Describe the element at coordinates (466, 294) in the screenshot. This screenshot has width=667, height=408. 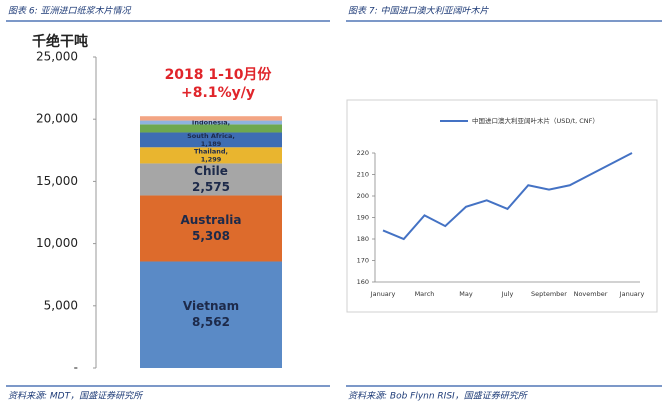
I see `x-tick-label: May` at that location.